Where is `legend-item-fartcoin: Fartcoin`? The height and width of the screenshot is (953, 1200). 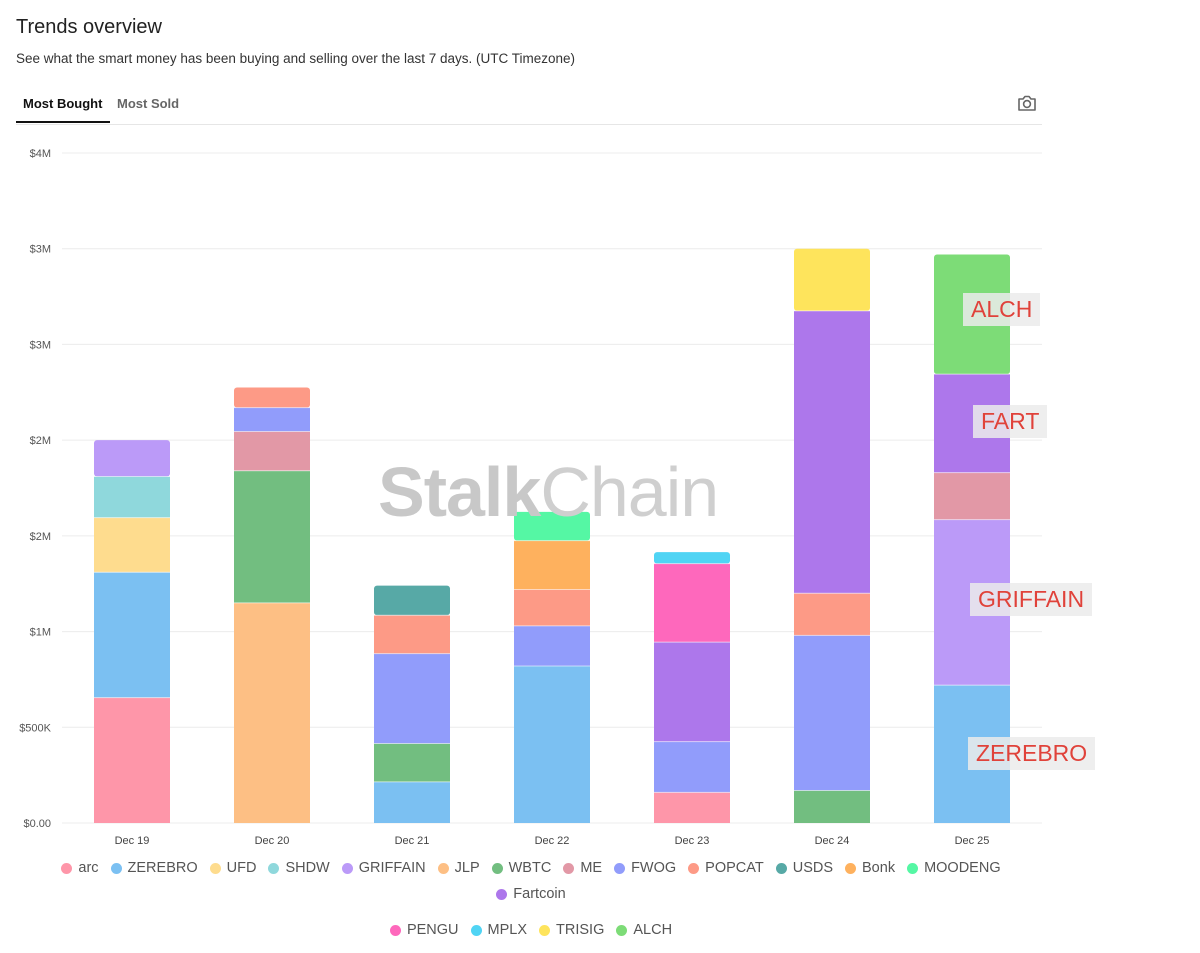 legend-item-fartcoin: Fartcoin is located at coordinates (531, 894).